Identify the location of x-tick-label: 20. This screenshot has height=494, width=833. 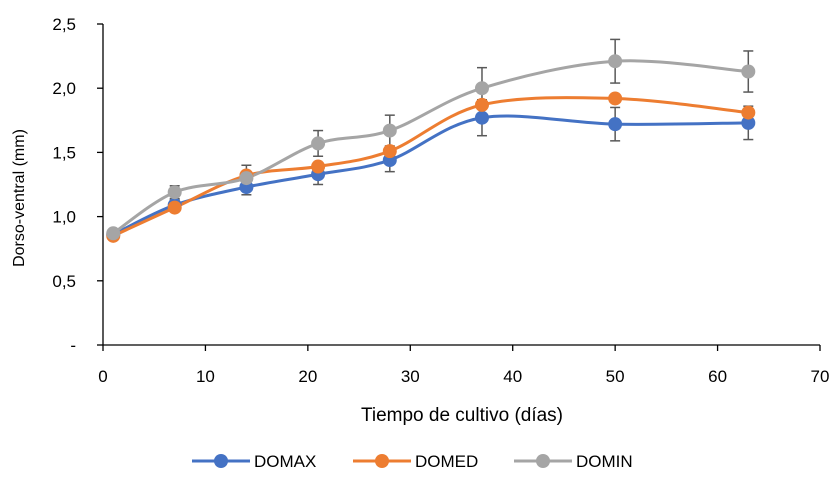
(307, 376).